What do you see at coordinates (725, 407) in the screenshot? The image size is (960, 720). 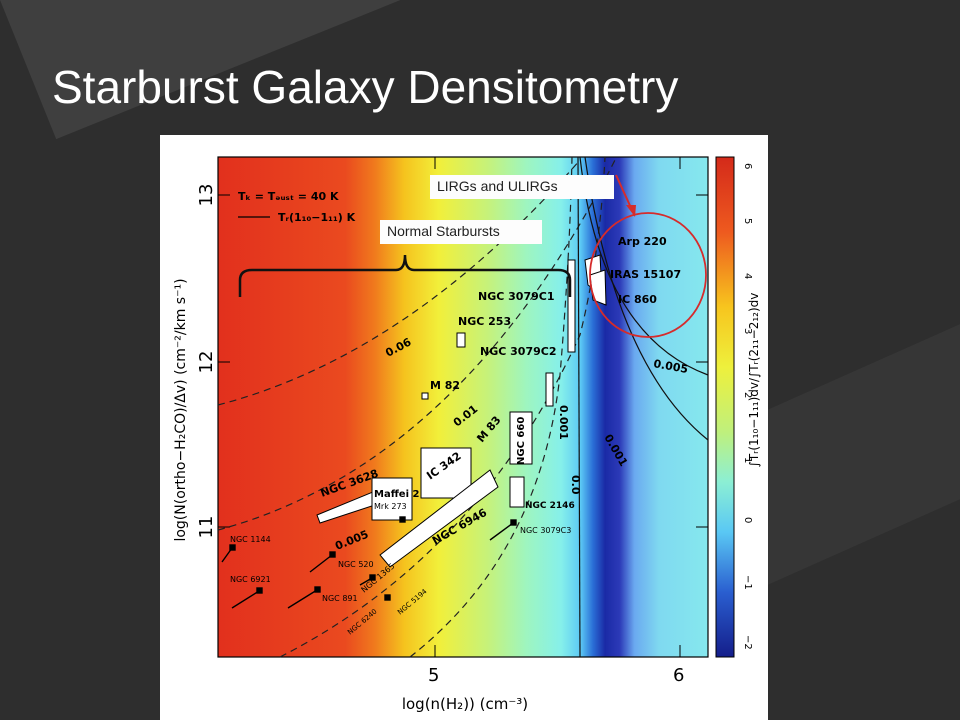 I see `colorbar` at bounding box center [725, 407].